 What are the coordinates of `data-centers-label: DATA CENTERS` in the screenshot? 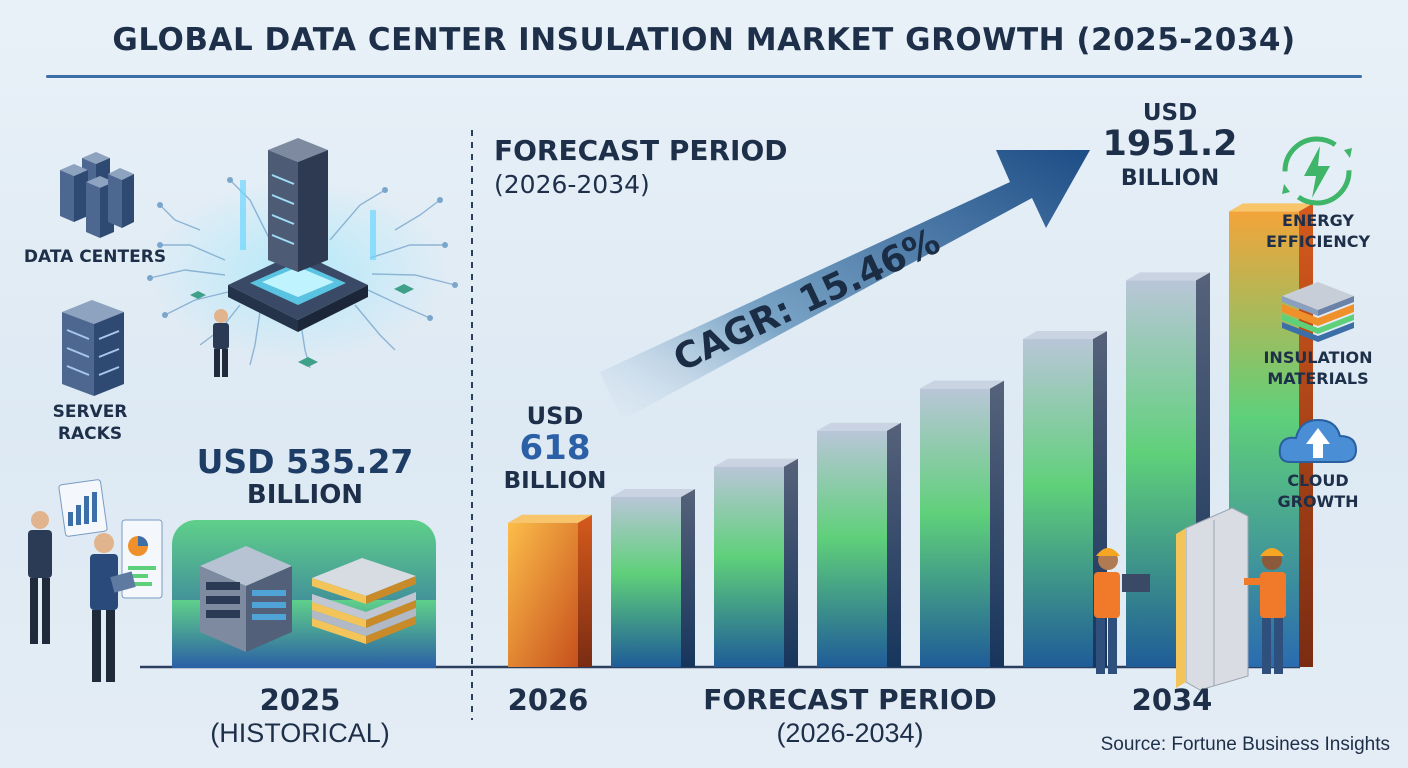 It's located at (95, 257).